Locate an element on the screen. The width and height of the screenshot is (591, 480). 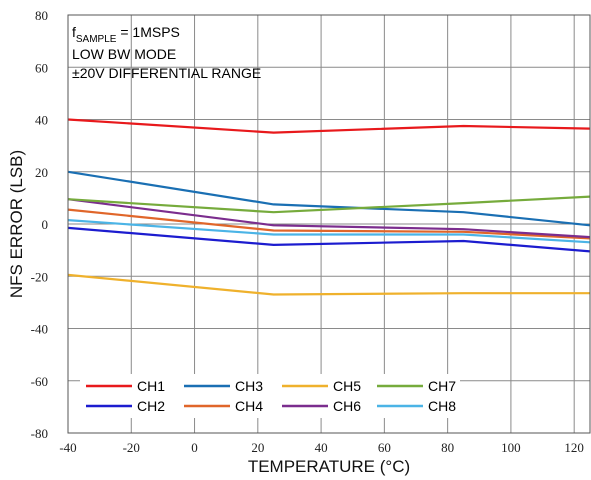
legend-label-ch8: CH8 is located at coordinates (442, 406).